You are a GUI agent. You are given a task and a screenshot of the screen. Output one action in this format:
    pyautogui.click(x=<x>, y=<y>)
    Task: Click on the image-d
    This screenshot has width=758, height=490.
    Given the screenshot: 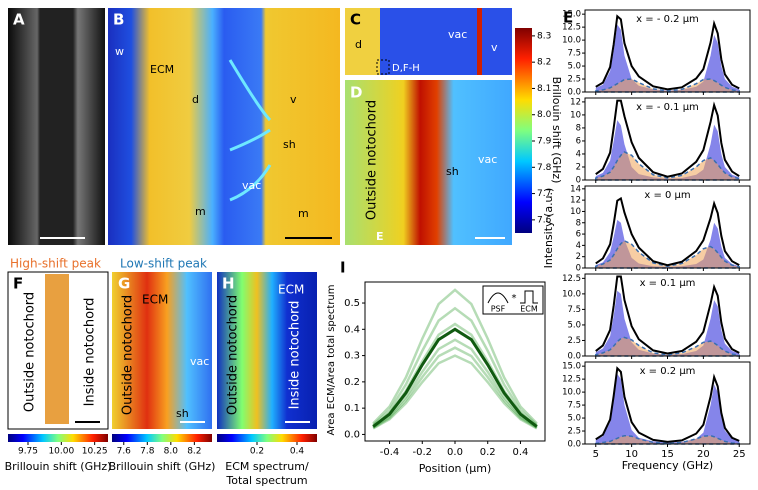 What is the action you would take?
    pyautogui.click(x=428, y=162)
    